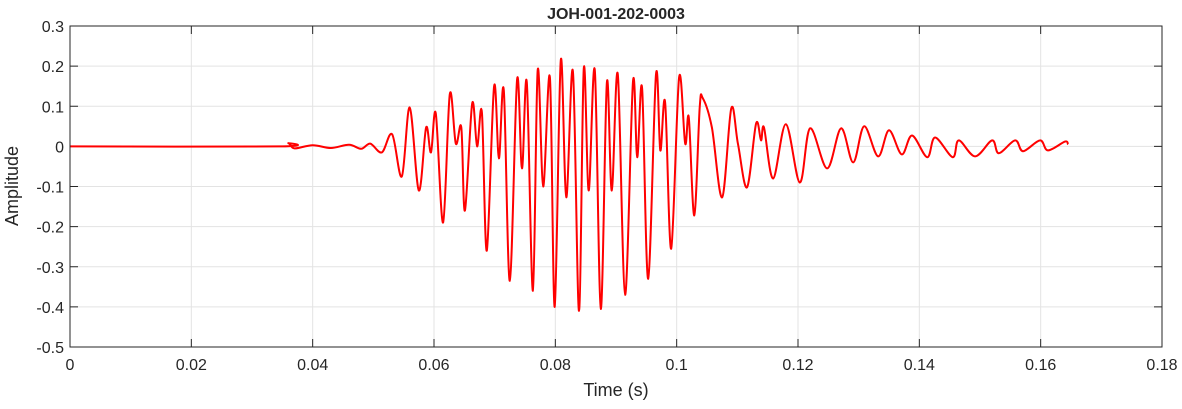 The width and height of the screenshot is (1182, 409). Describe the element at coordinates (919, 365) in the screenshot. I see `x-tick-label: 0.14` at that location.